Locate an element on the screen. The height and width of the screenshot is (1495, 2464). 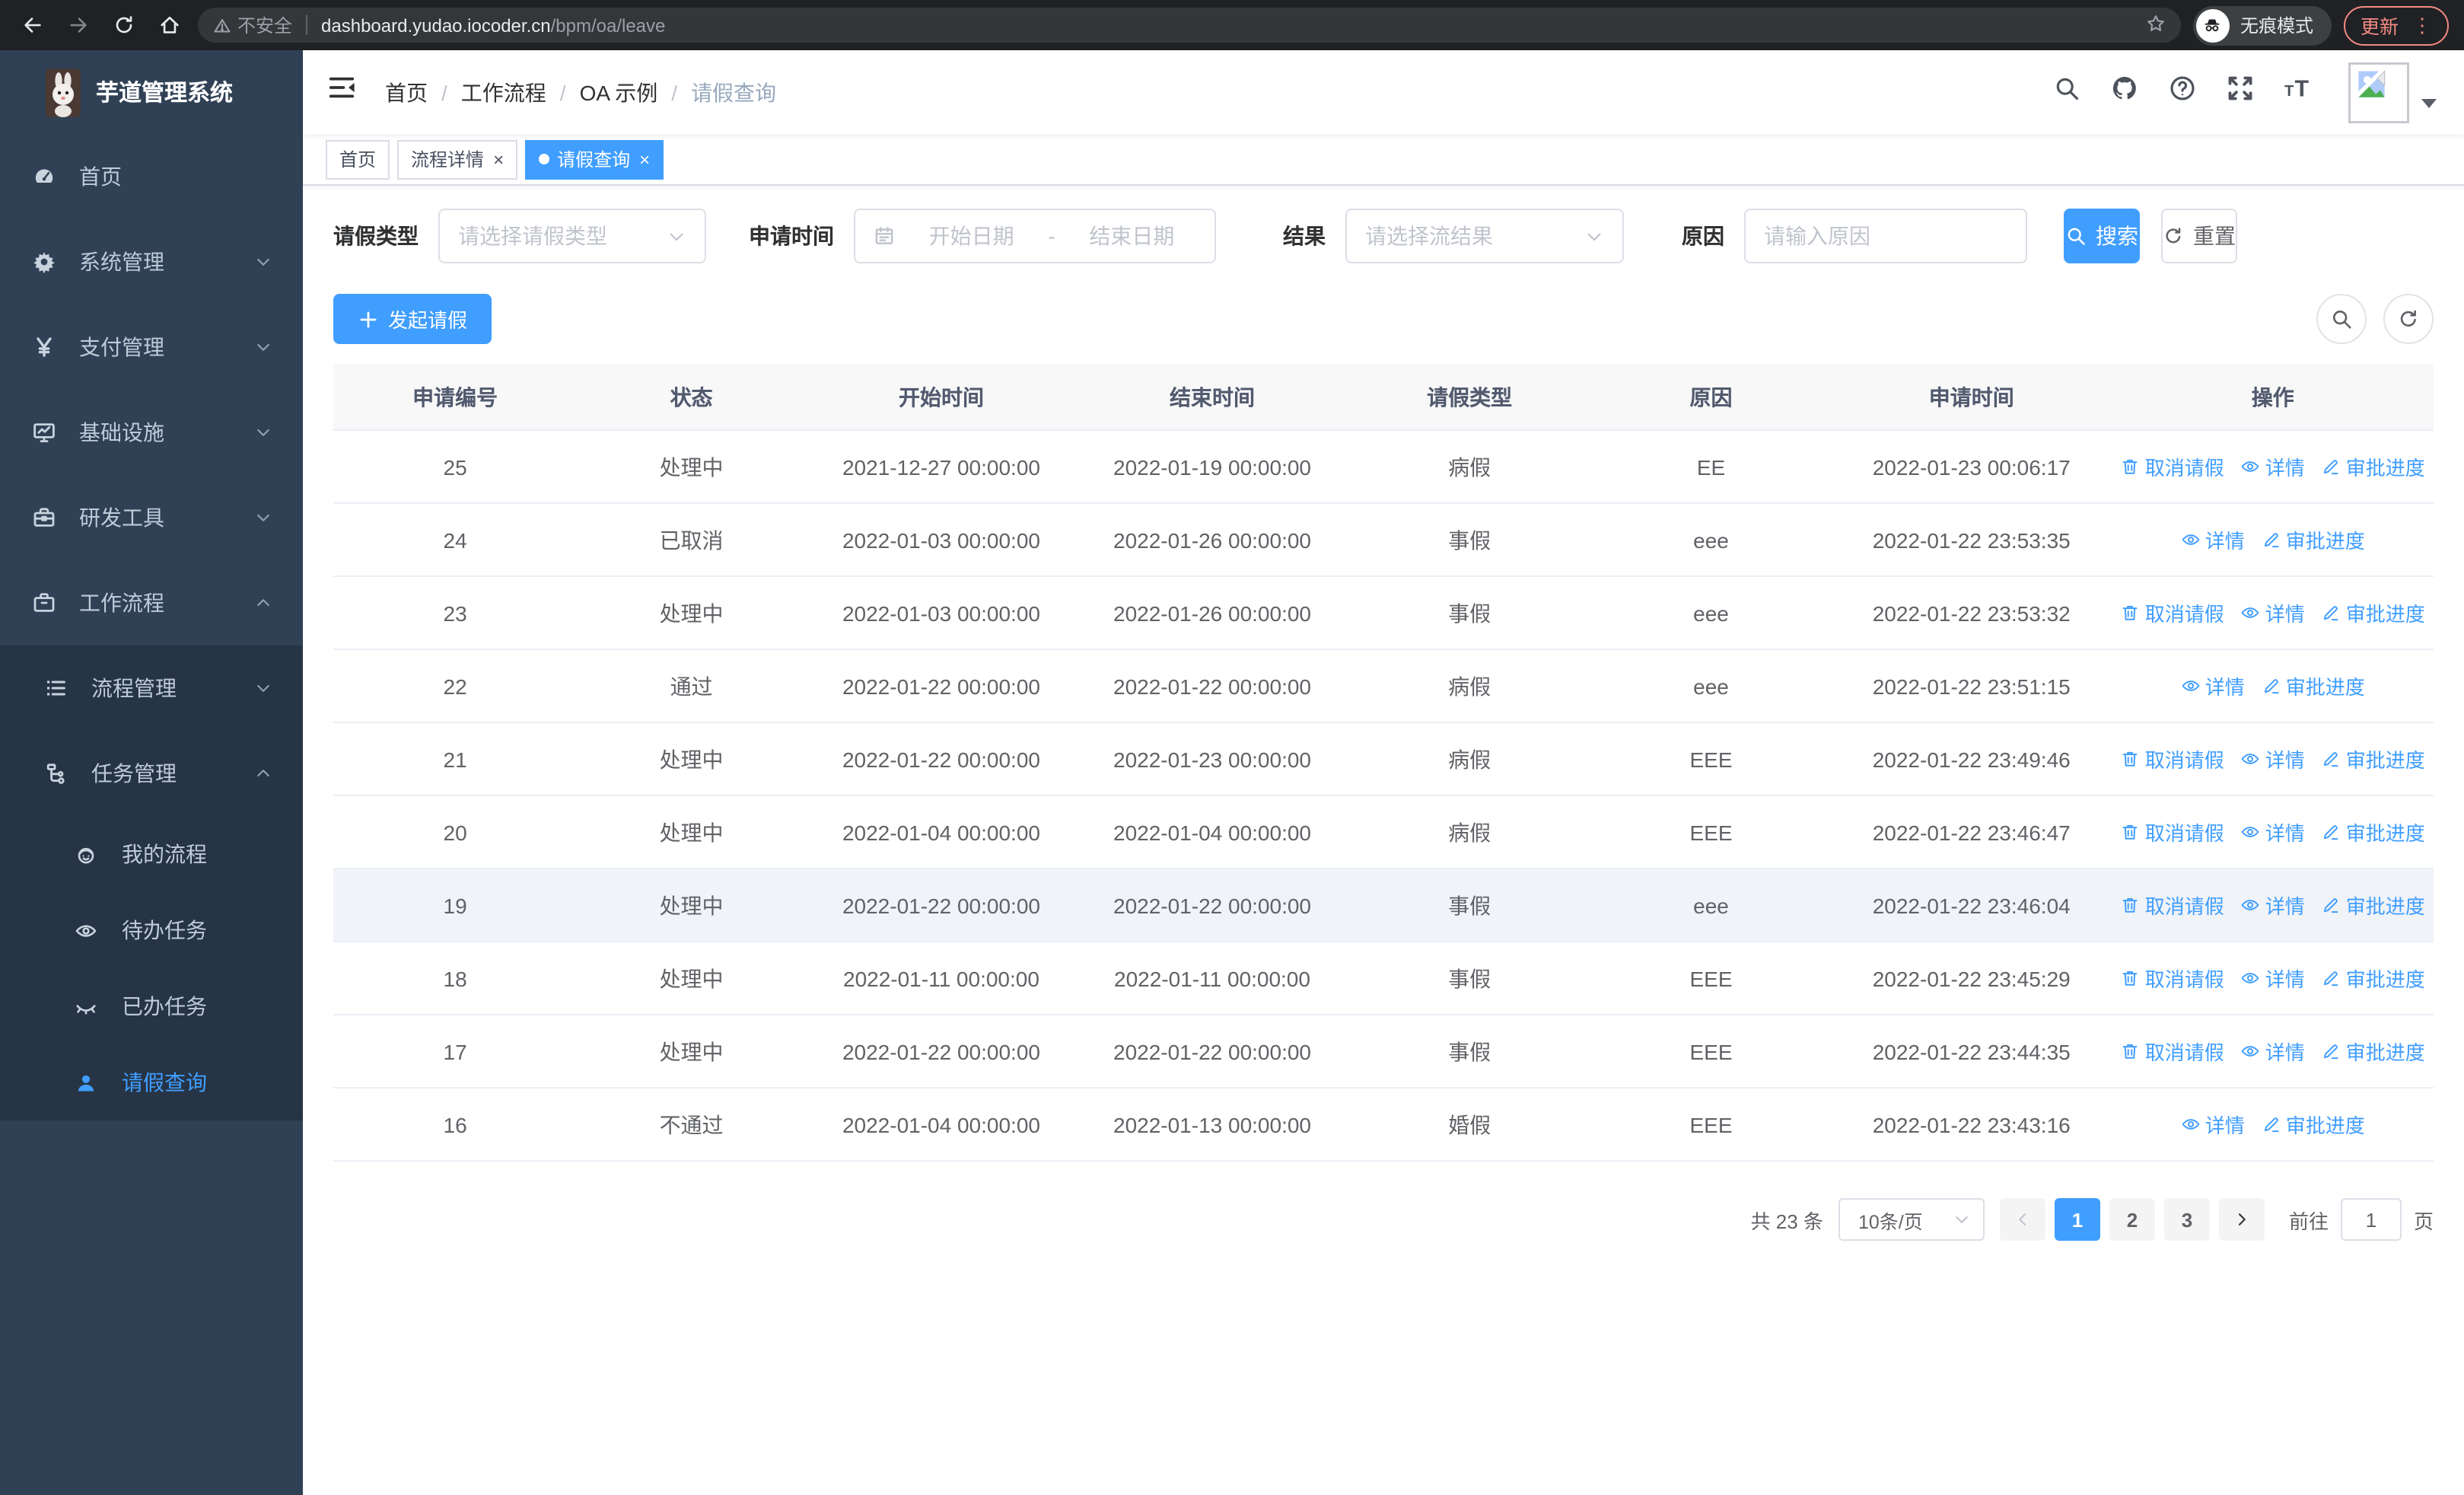
home-icon is located at coordinates (169, 26).